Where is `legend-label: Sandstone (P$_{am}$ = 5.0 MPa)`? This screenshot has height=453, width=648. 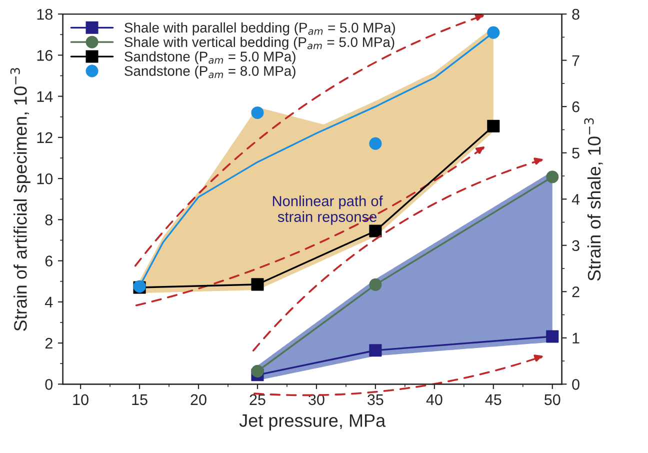
legend-label: Sandstone (P$_{am}$ = 5.0 MPa) is located at coordinates (210, 57).